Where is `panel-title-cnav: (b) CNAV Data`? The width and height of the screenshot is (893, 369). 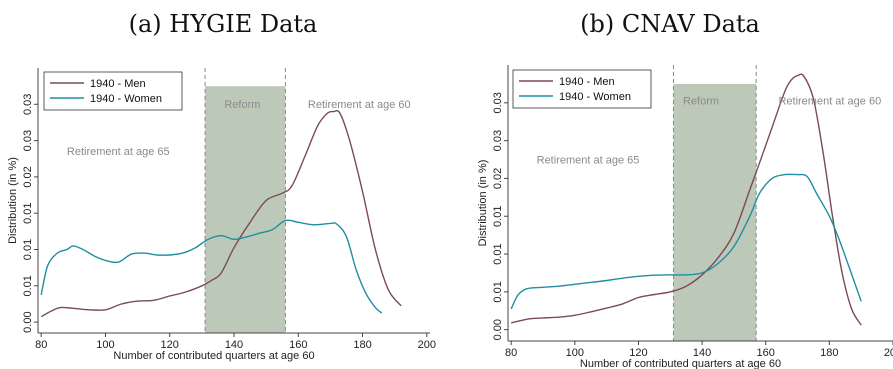 panel-title-cnav: (b) CNAV Data is located at coordinates (670, 24).